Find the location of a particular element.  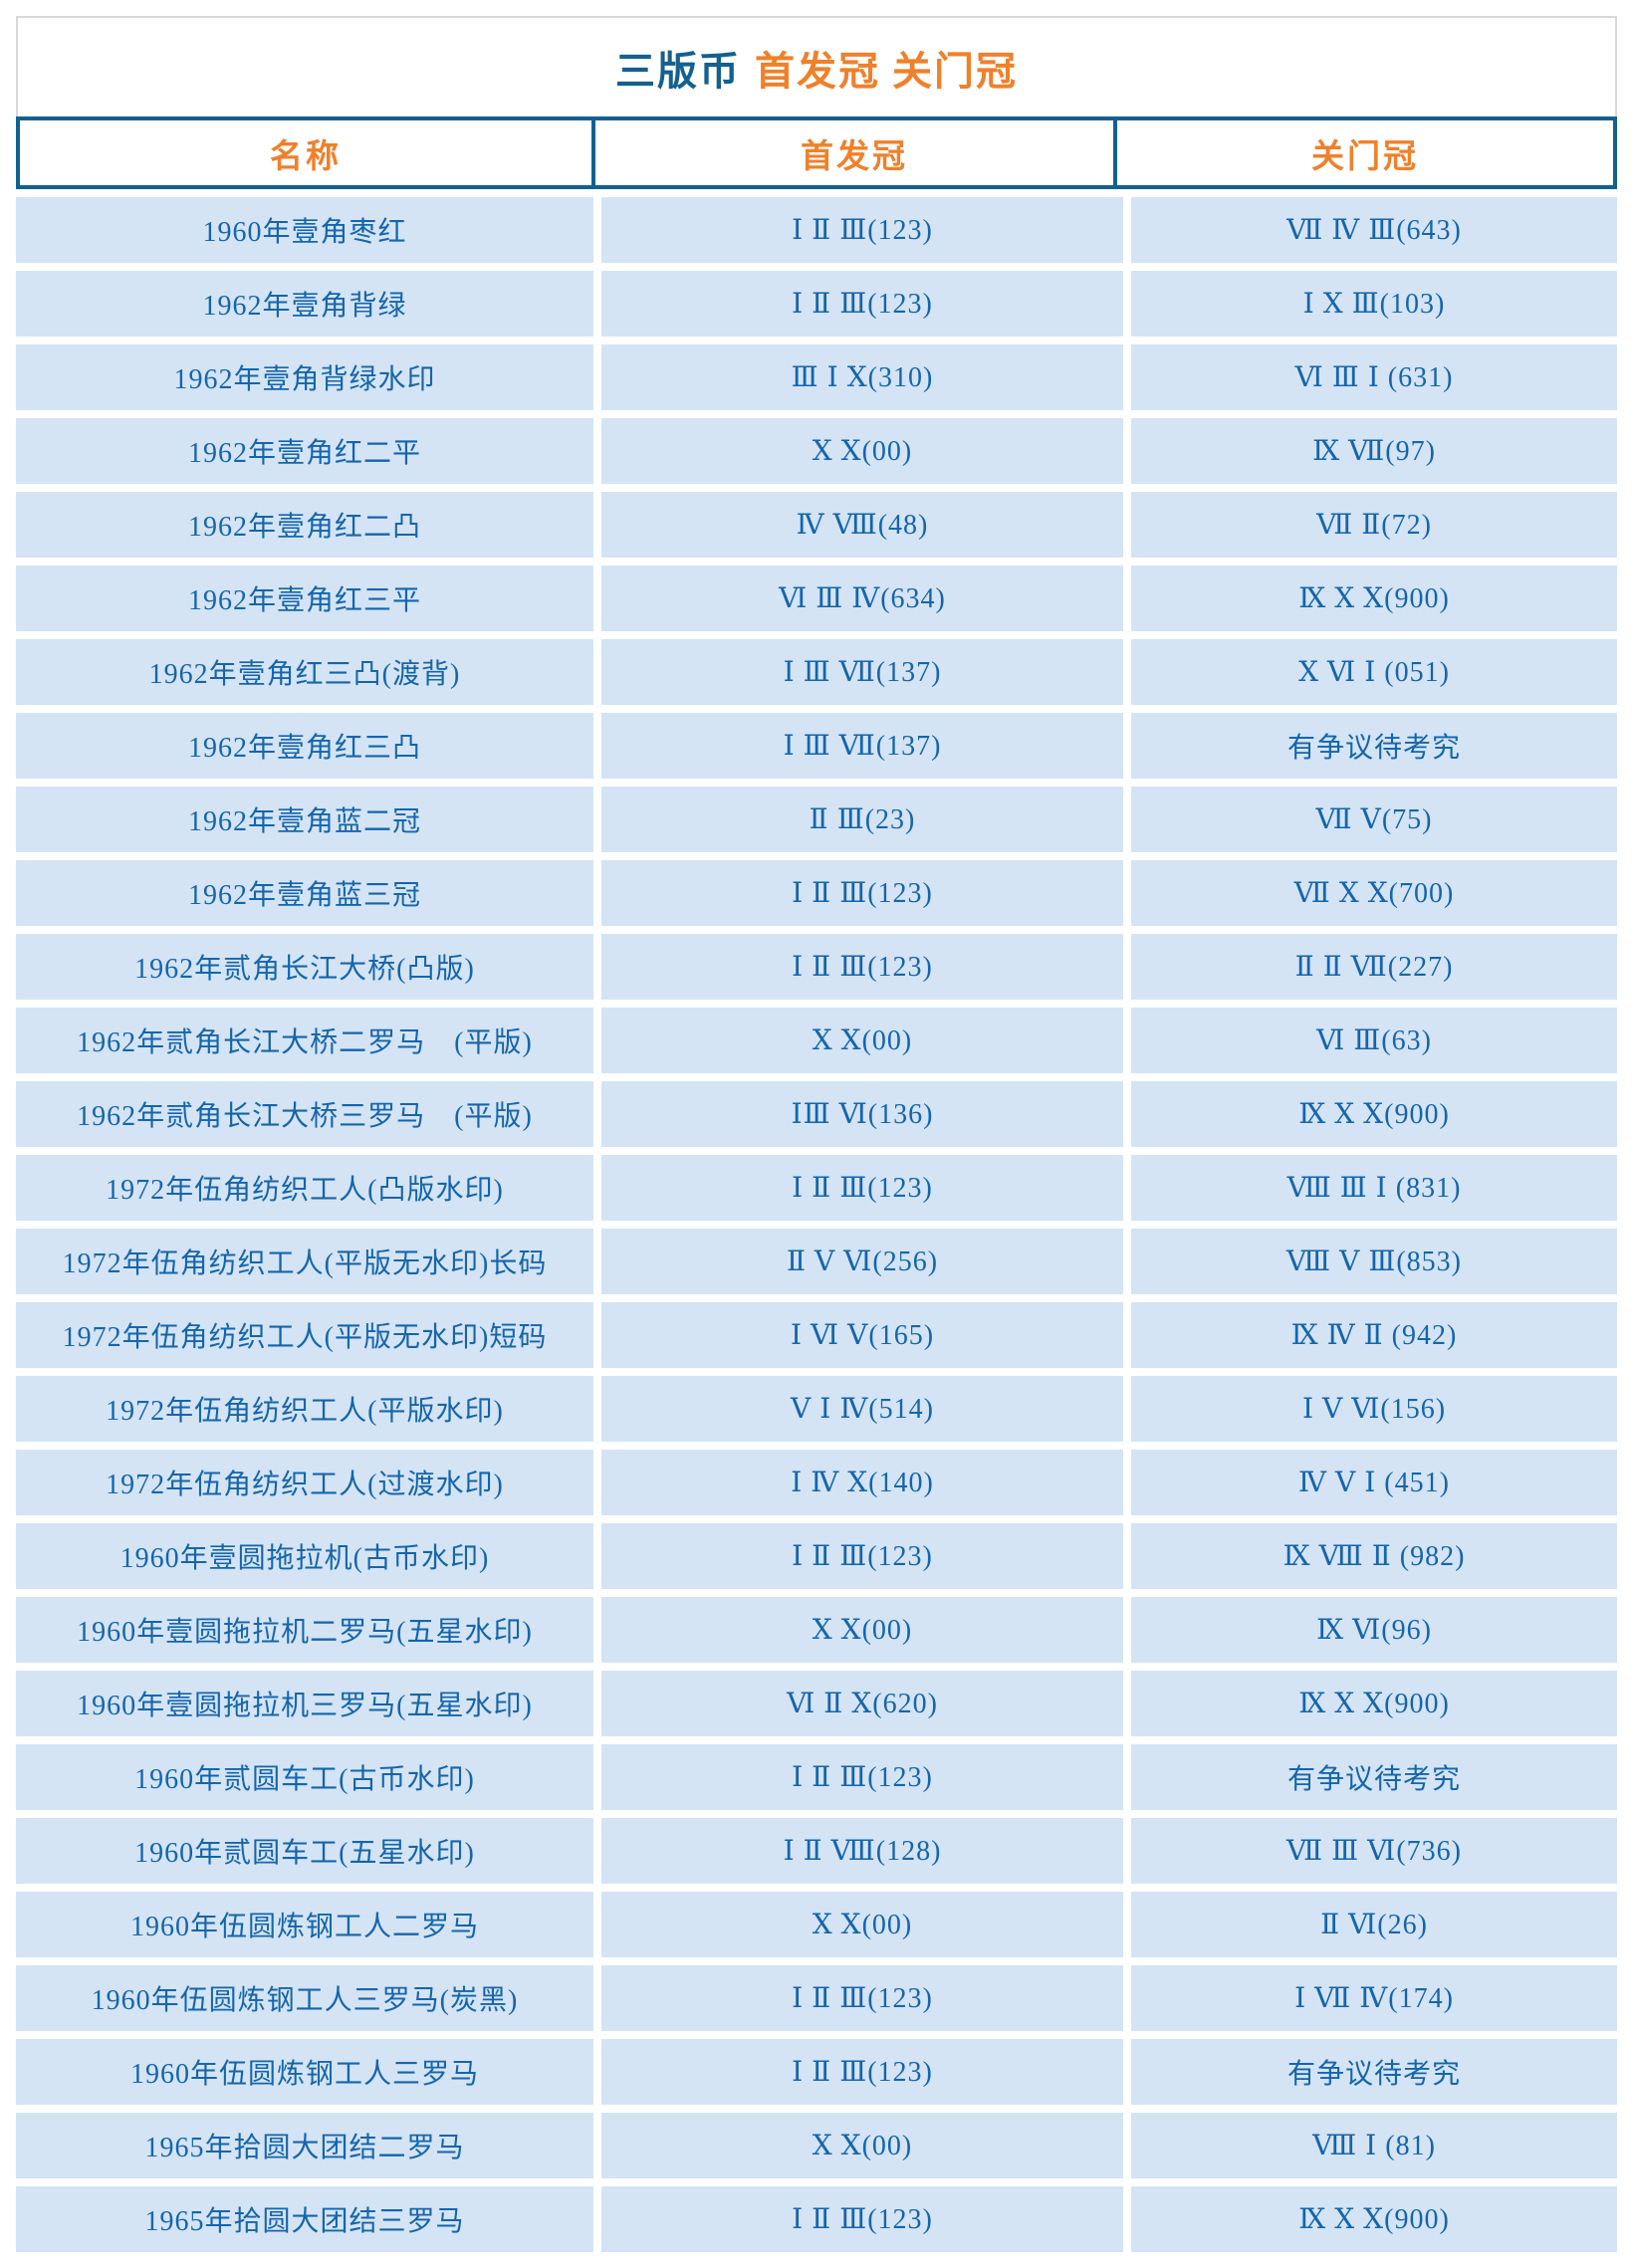

table-title: 三版币 首发冠 关门冠 is located at coordinates (816, 66).